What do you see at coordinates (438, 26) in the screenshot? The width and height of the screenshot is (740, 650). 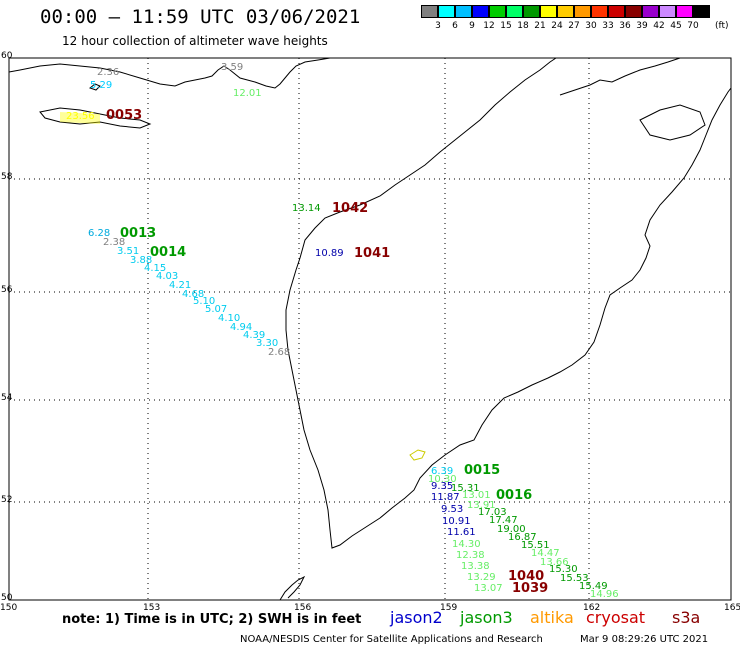 I see `color-scale-label: 3` at bounding box center [438, 26].